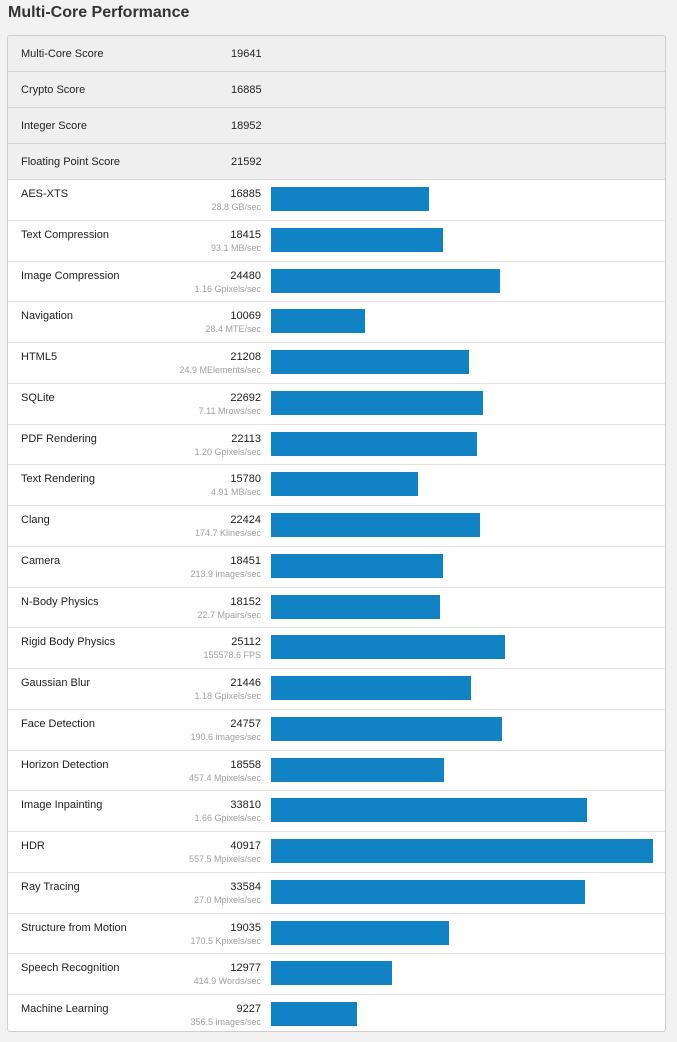 The image size is (677, 1042). I want to click on workload-rate: 213.9 images/sec, so click(225, 573).